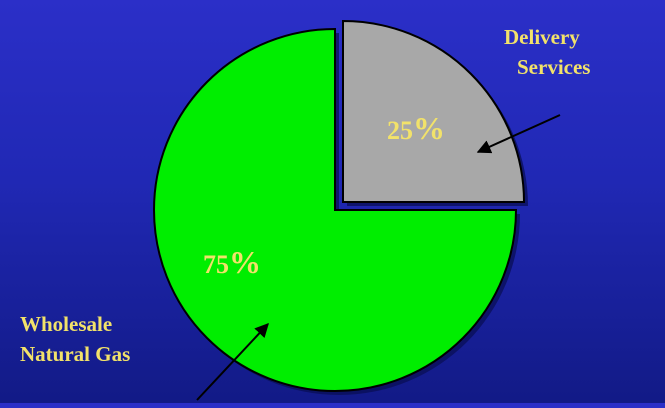 Image resolution: width=665 pixels, height=408 pixels. What do you see at coordinates (429, 128) in the screenshot?
I see `delivery-percentage-sign: %` at bounding box center [429, 128].